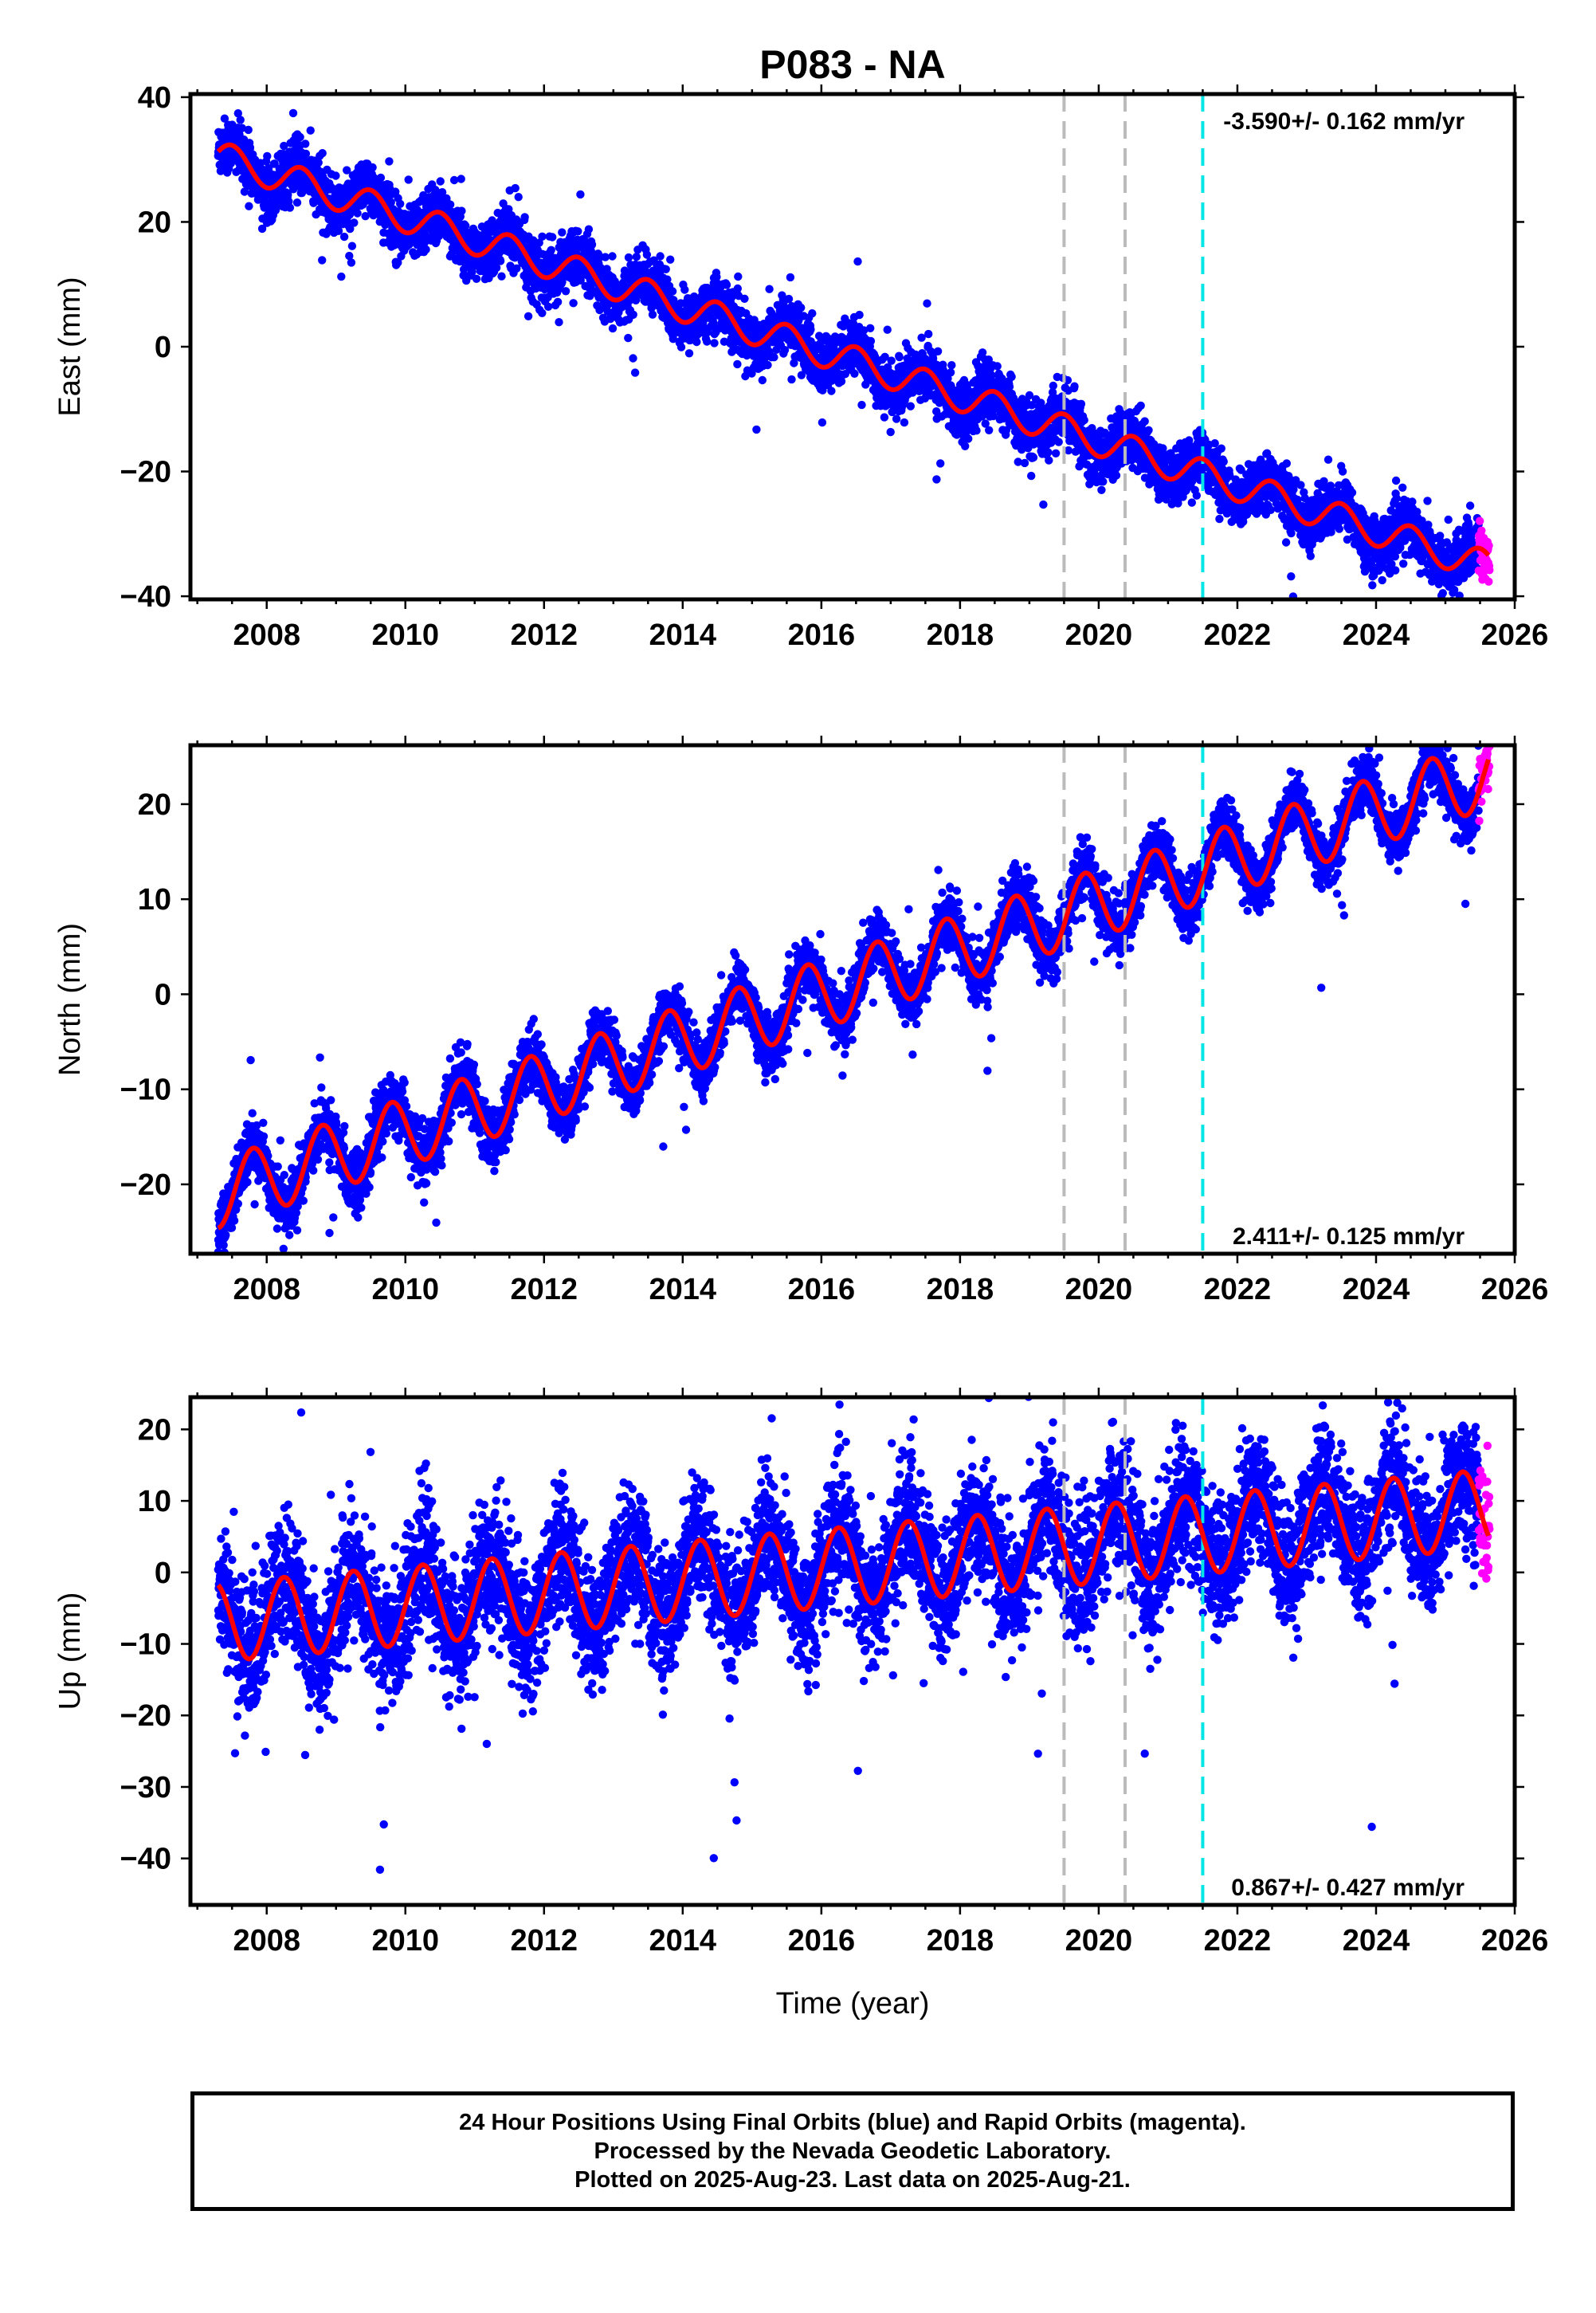  Describe the element at coordinates (852, 64) in the screenshot. I see `station-title: P083 - NA` at that location.